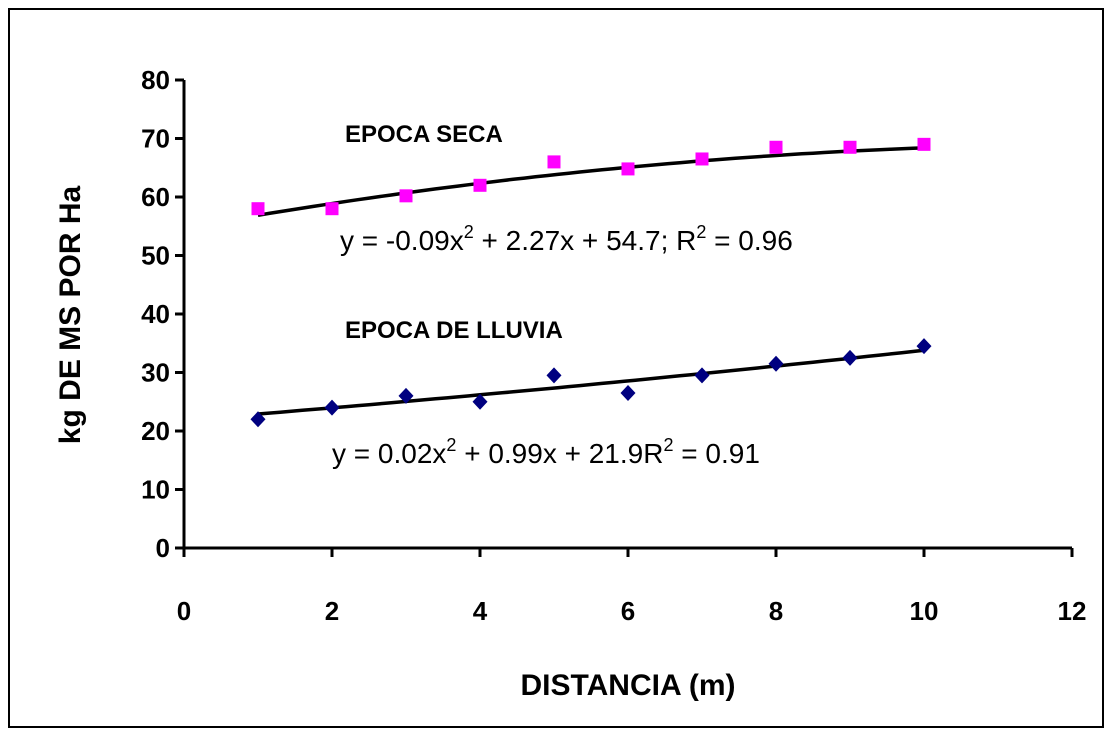  Describe the element at coordinates (155, 139) in the screenshot. I see `y-tick-label: 70` at that location.